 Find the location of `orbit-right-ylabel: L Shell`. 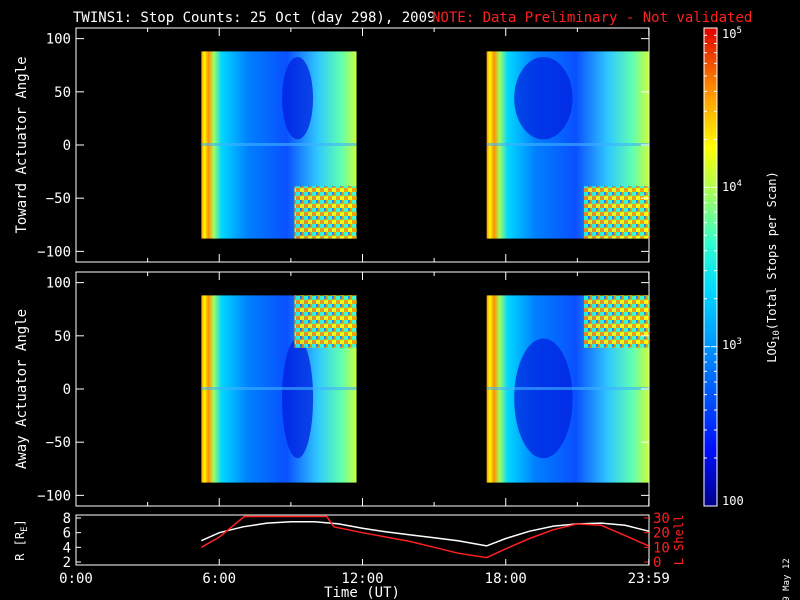

orbit-right-ylabel: L Shell is located at coordinates (679, 540).